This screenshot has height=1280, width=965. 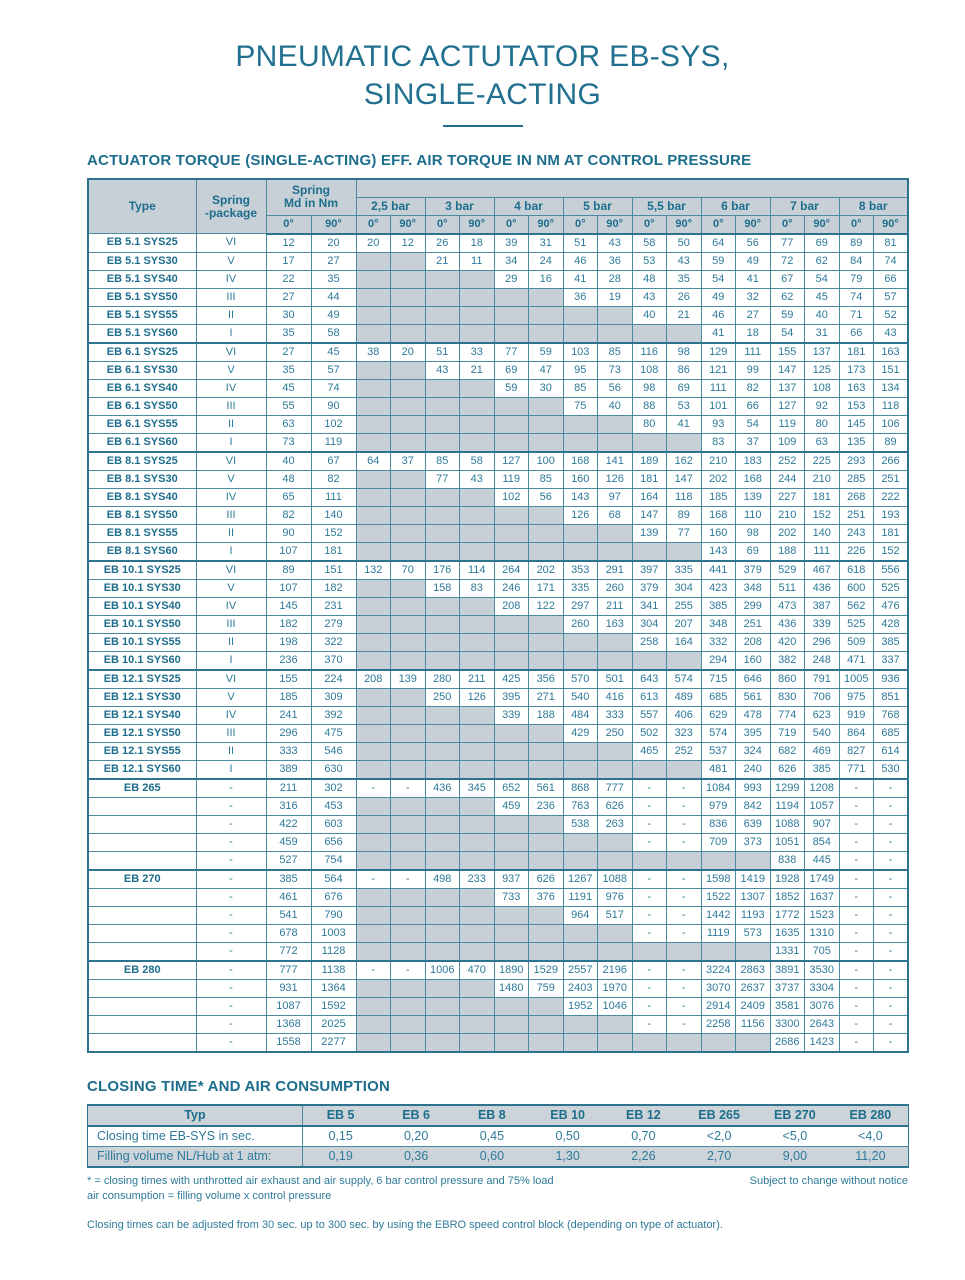 What do you see at coordinates (795, 1156) in the screenshot?
I see `closing-value-cell: 9,00` at bounding box center [795, 1156].